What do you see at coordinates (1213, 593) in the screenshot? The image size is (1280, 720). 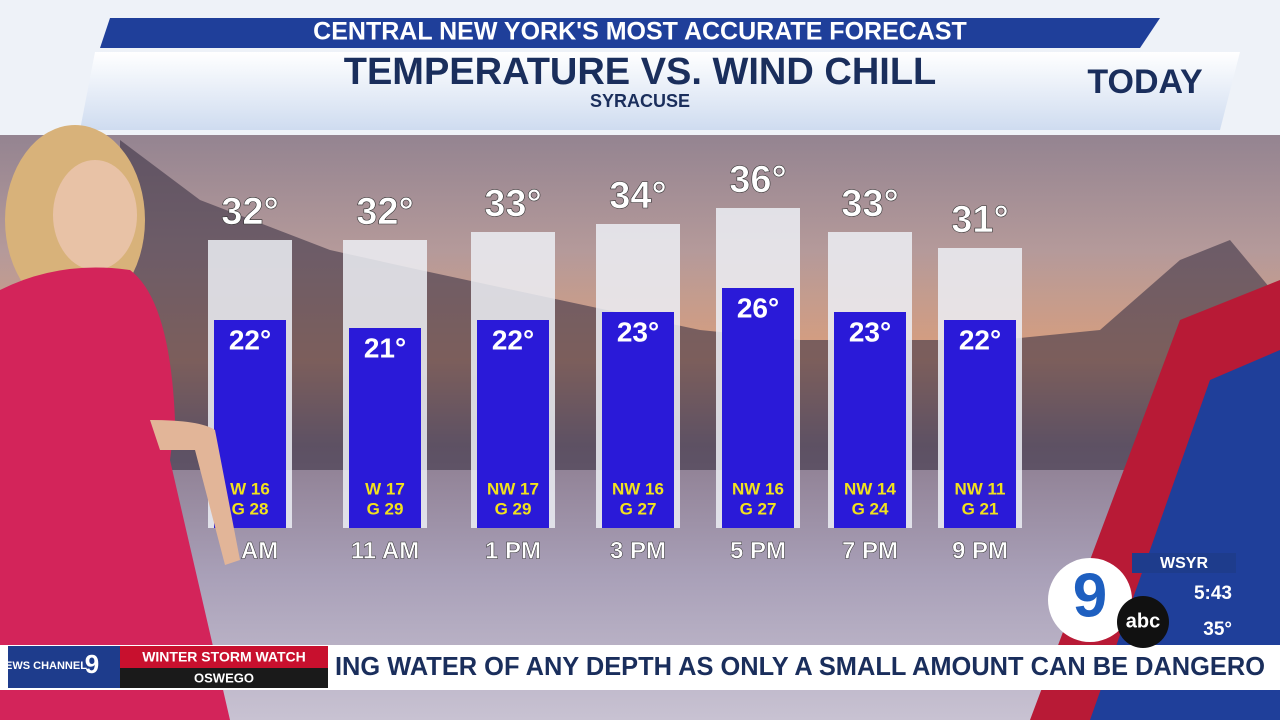 I see `time: 5:43` at bounding box center [1213, 593].